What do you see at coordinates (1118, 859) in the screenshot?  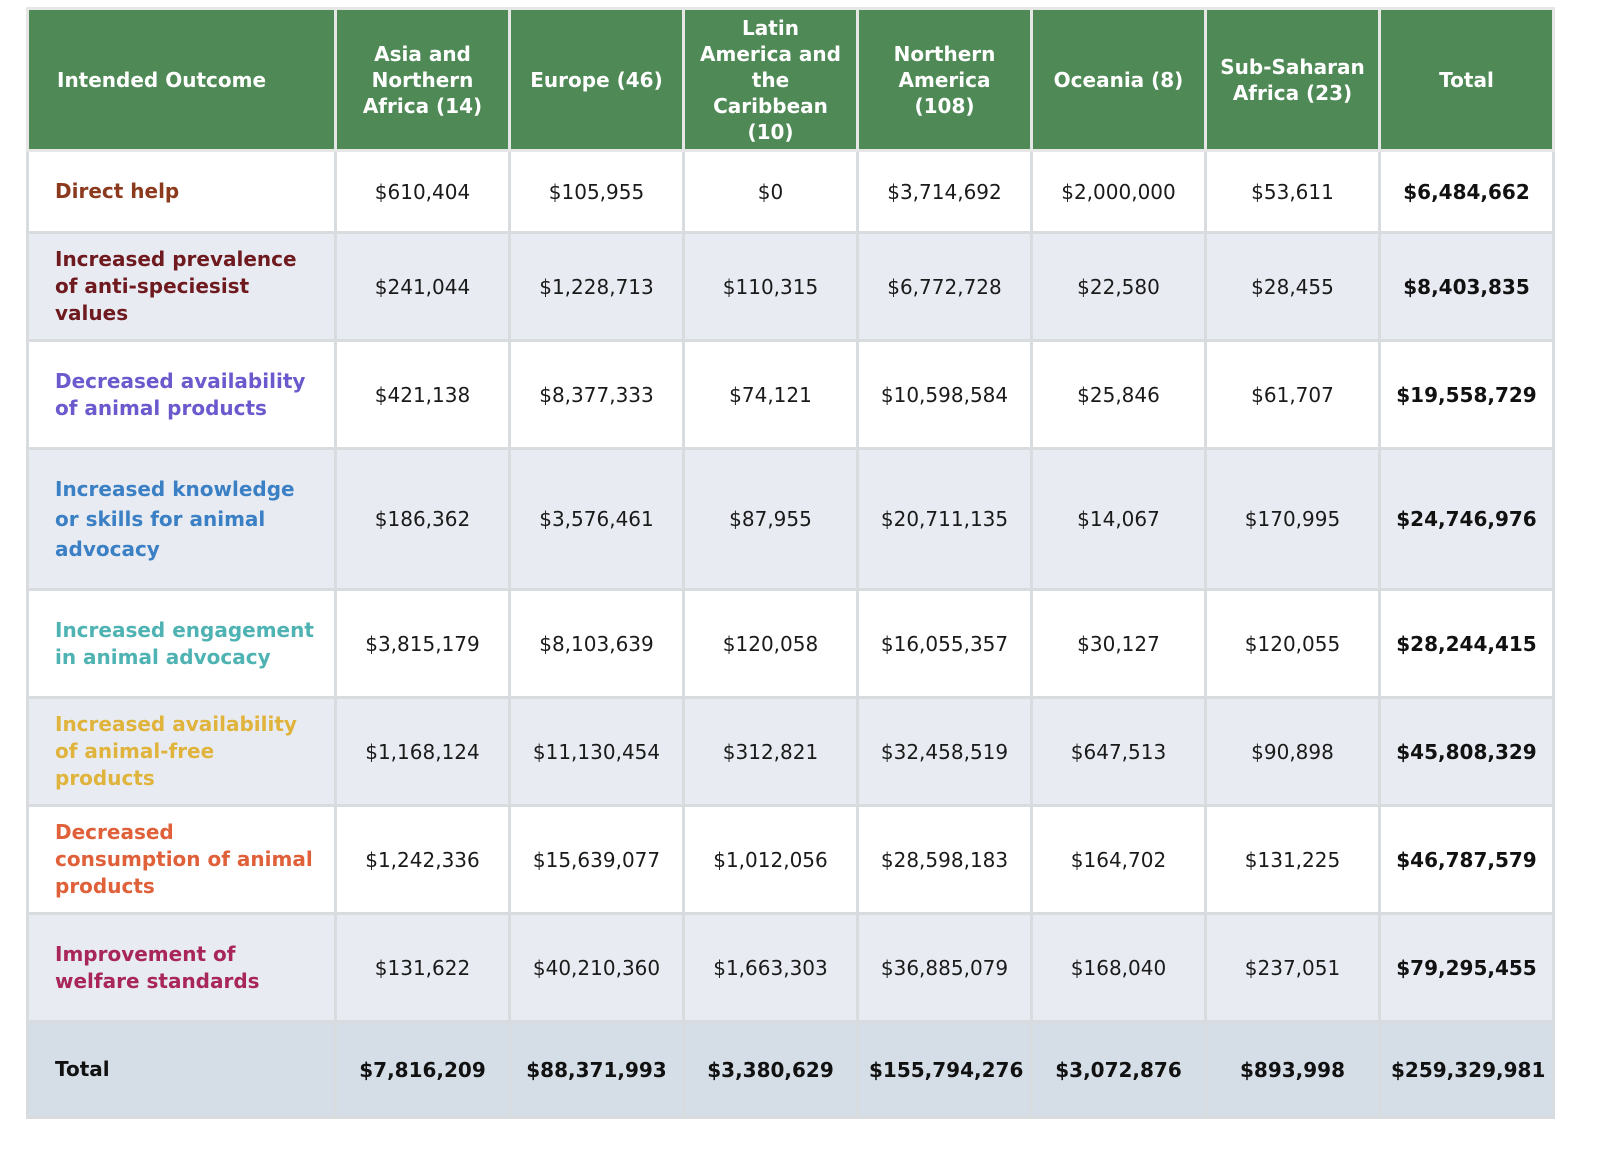 I see `cell-oceania: $164,702` at bounding box center [1118, 859].